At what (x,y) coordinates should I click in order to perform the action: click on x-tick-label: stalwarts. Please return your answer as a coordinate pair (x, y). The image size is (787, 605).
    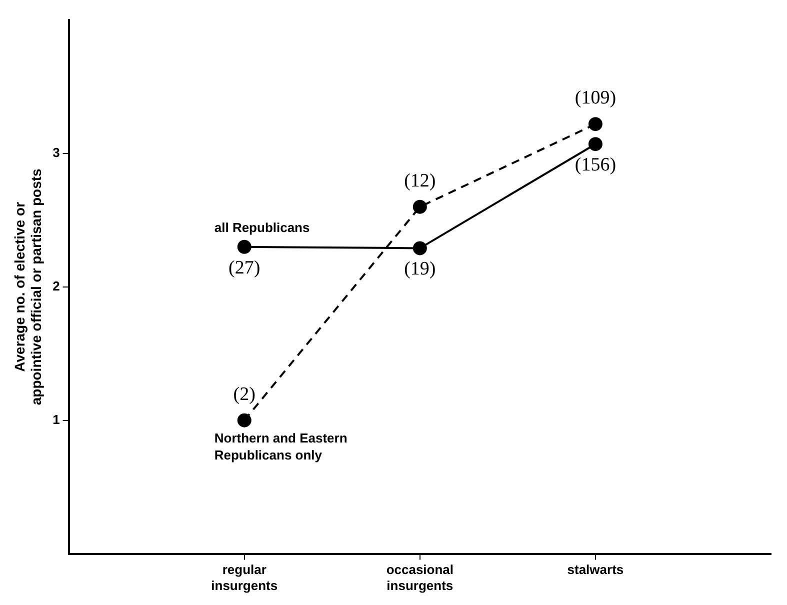
    Looking at the image, I should click on (595, 570).